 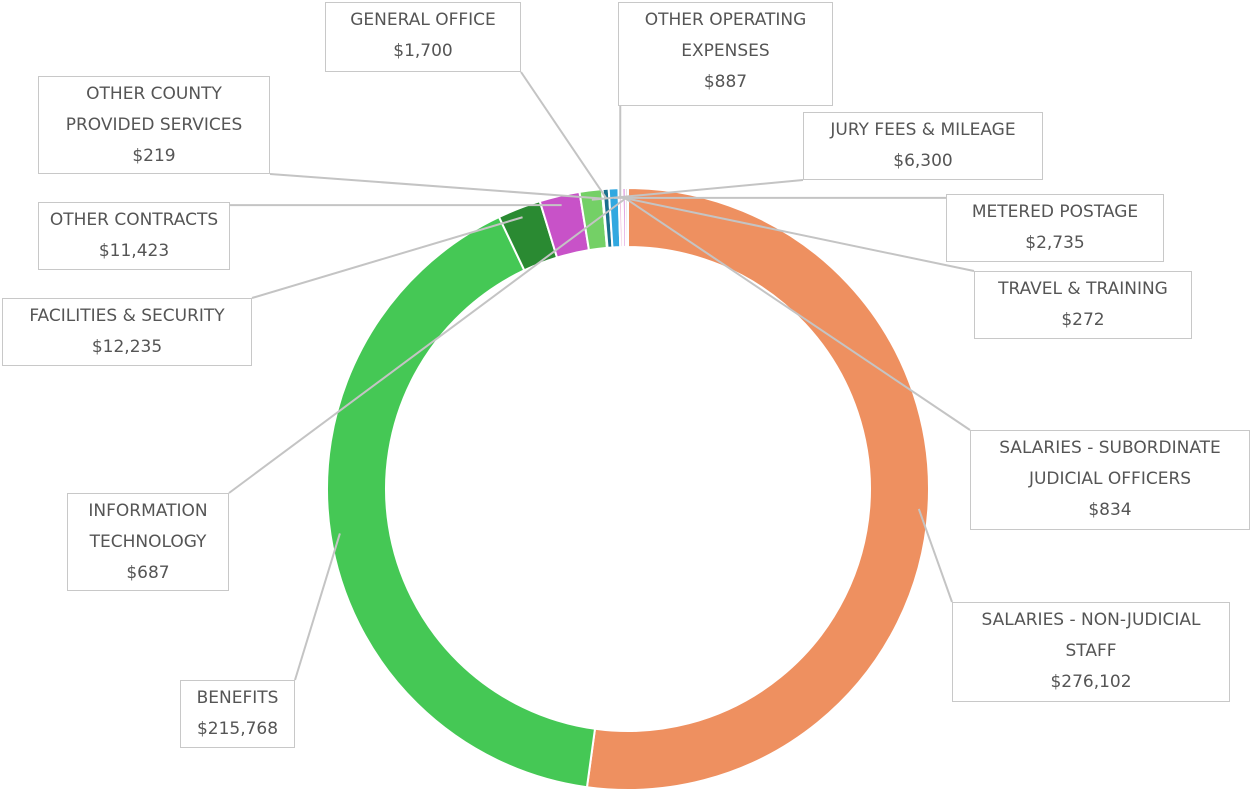 I want to click on label-name: FACILITIES & SECURITY, so click(x=127, y=316).